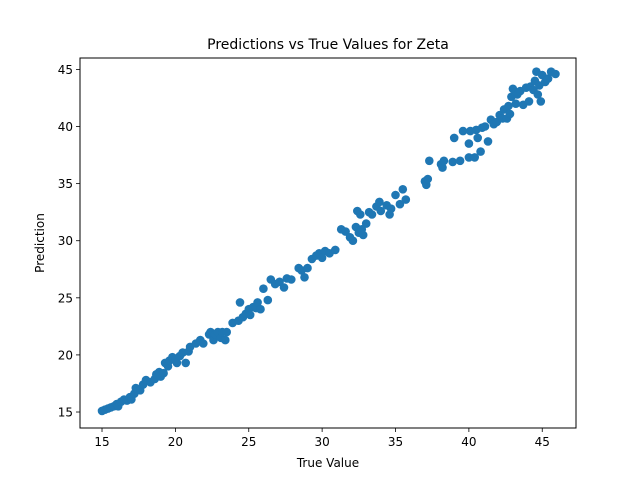  Describe the element at coordinates (65, 184) in the screenshot. I see `y-tick-label: 35` at that location.